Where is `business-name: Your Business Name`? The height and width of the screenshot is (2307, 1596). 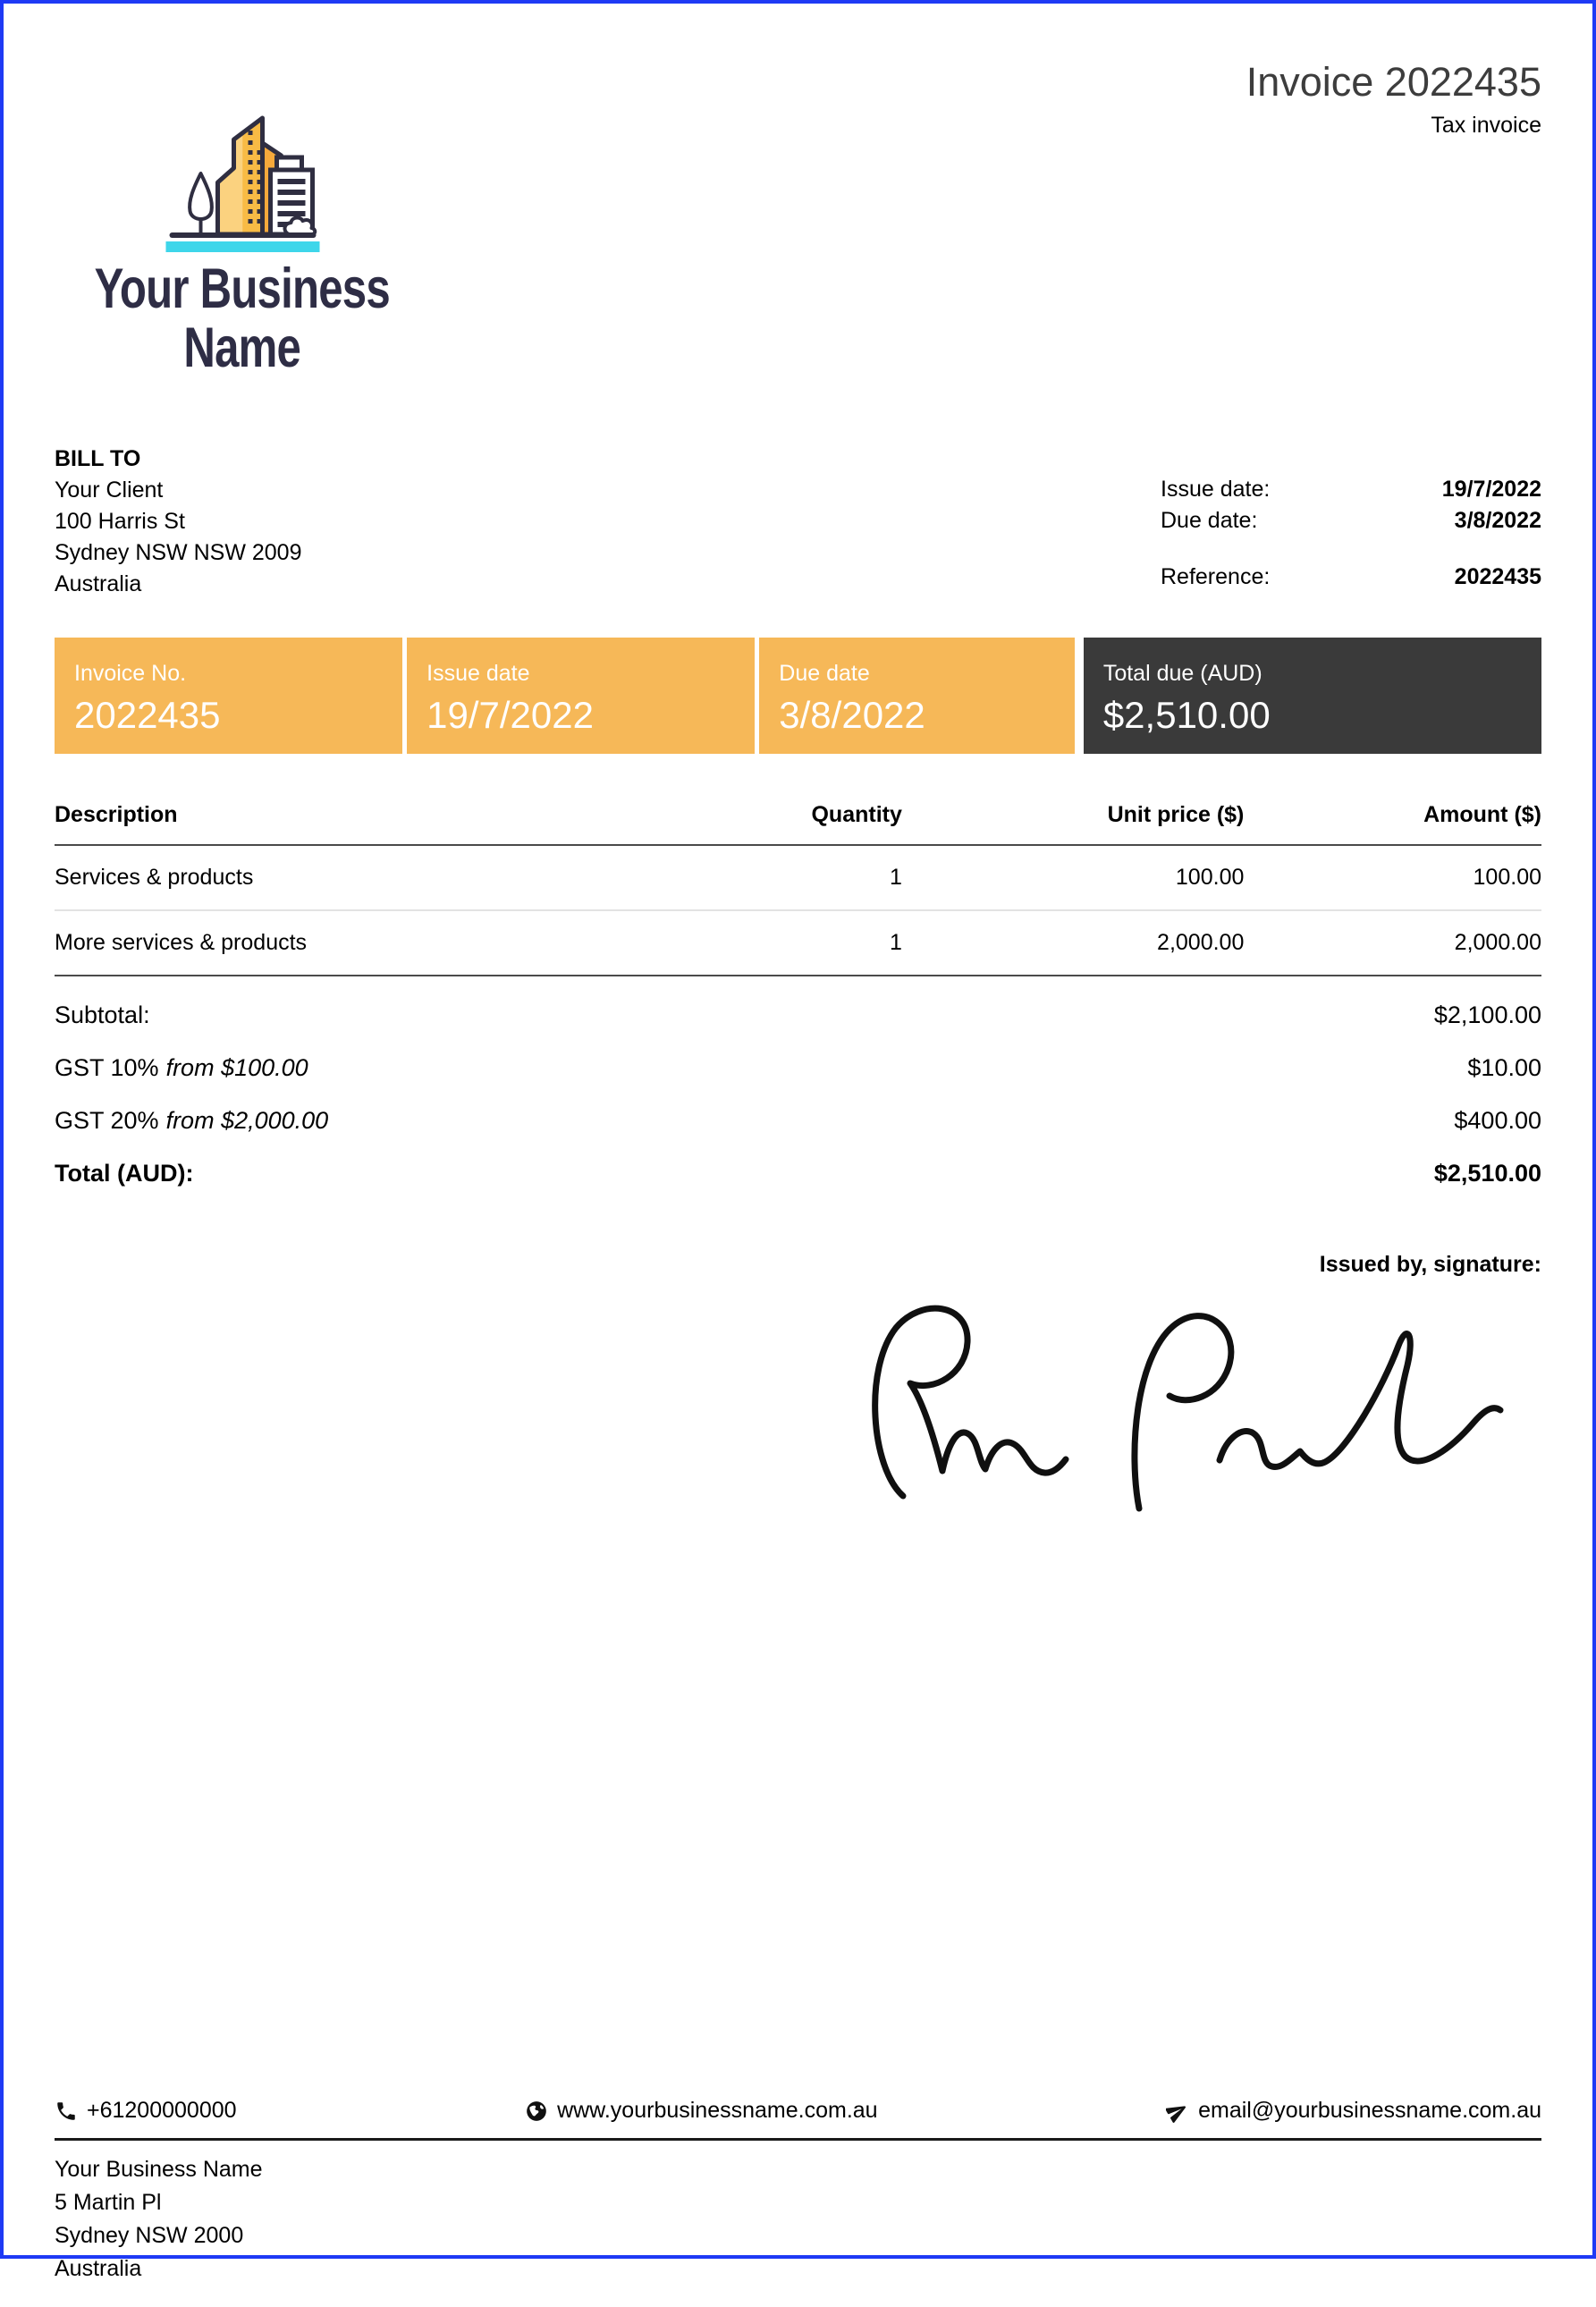 business-name: Your Business Name is located at coordinates (159, 2170).